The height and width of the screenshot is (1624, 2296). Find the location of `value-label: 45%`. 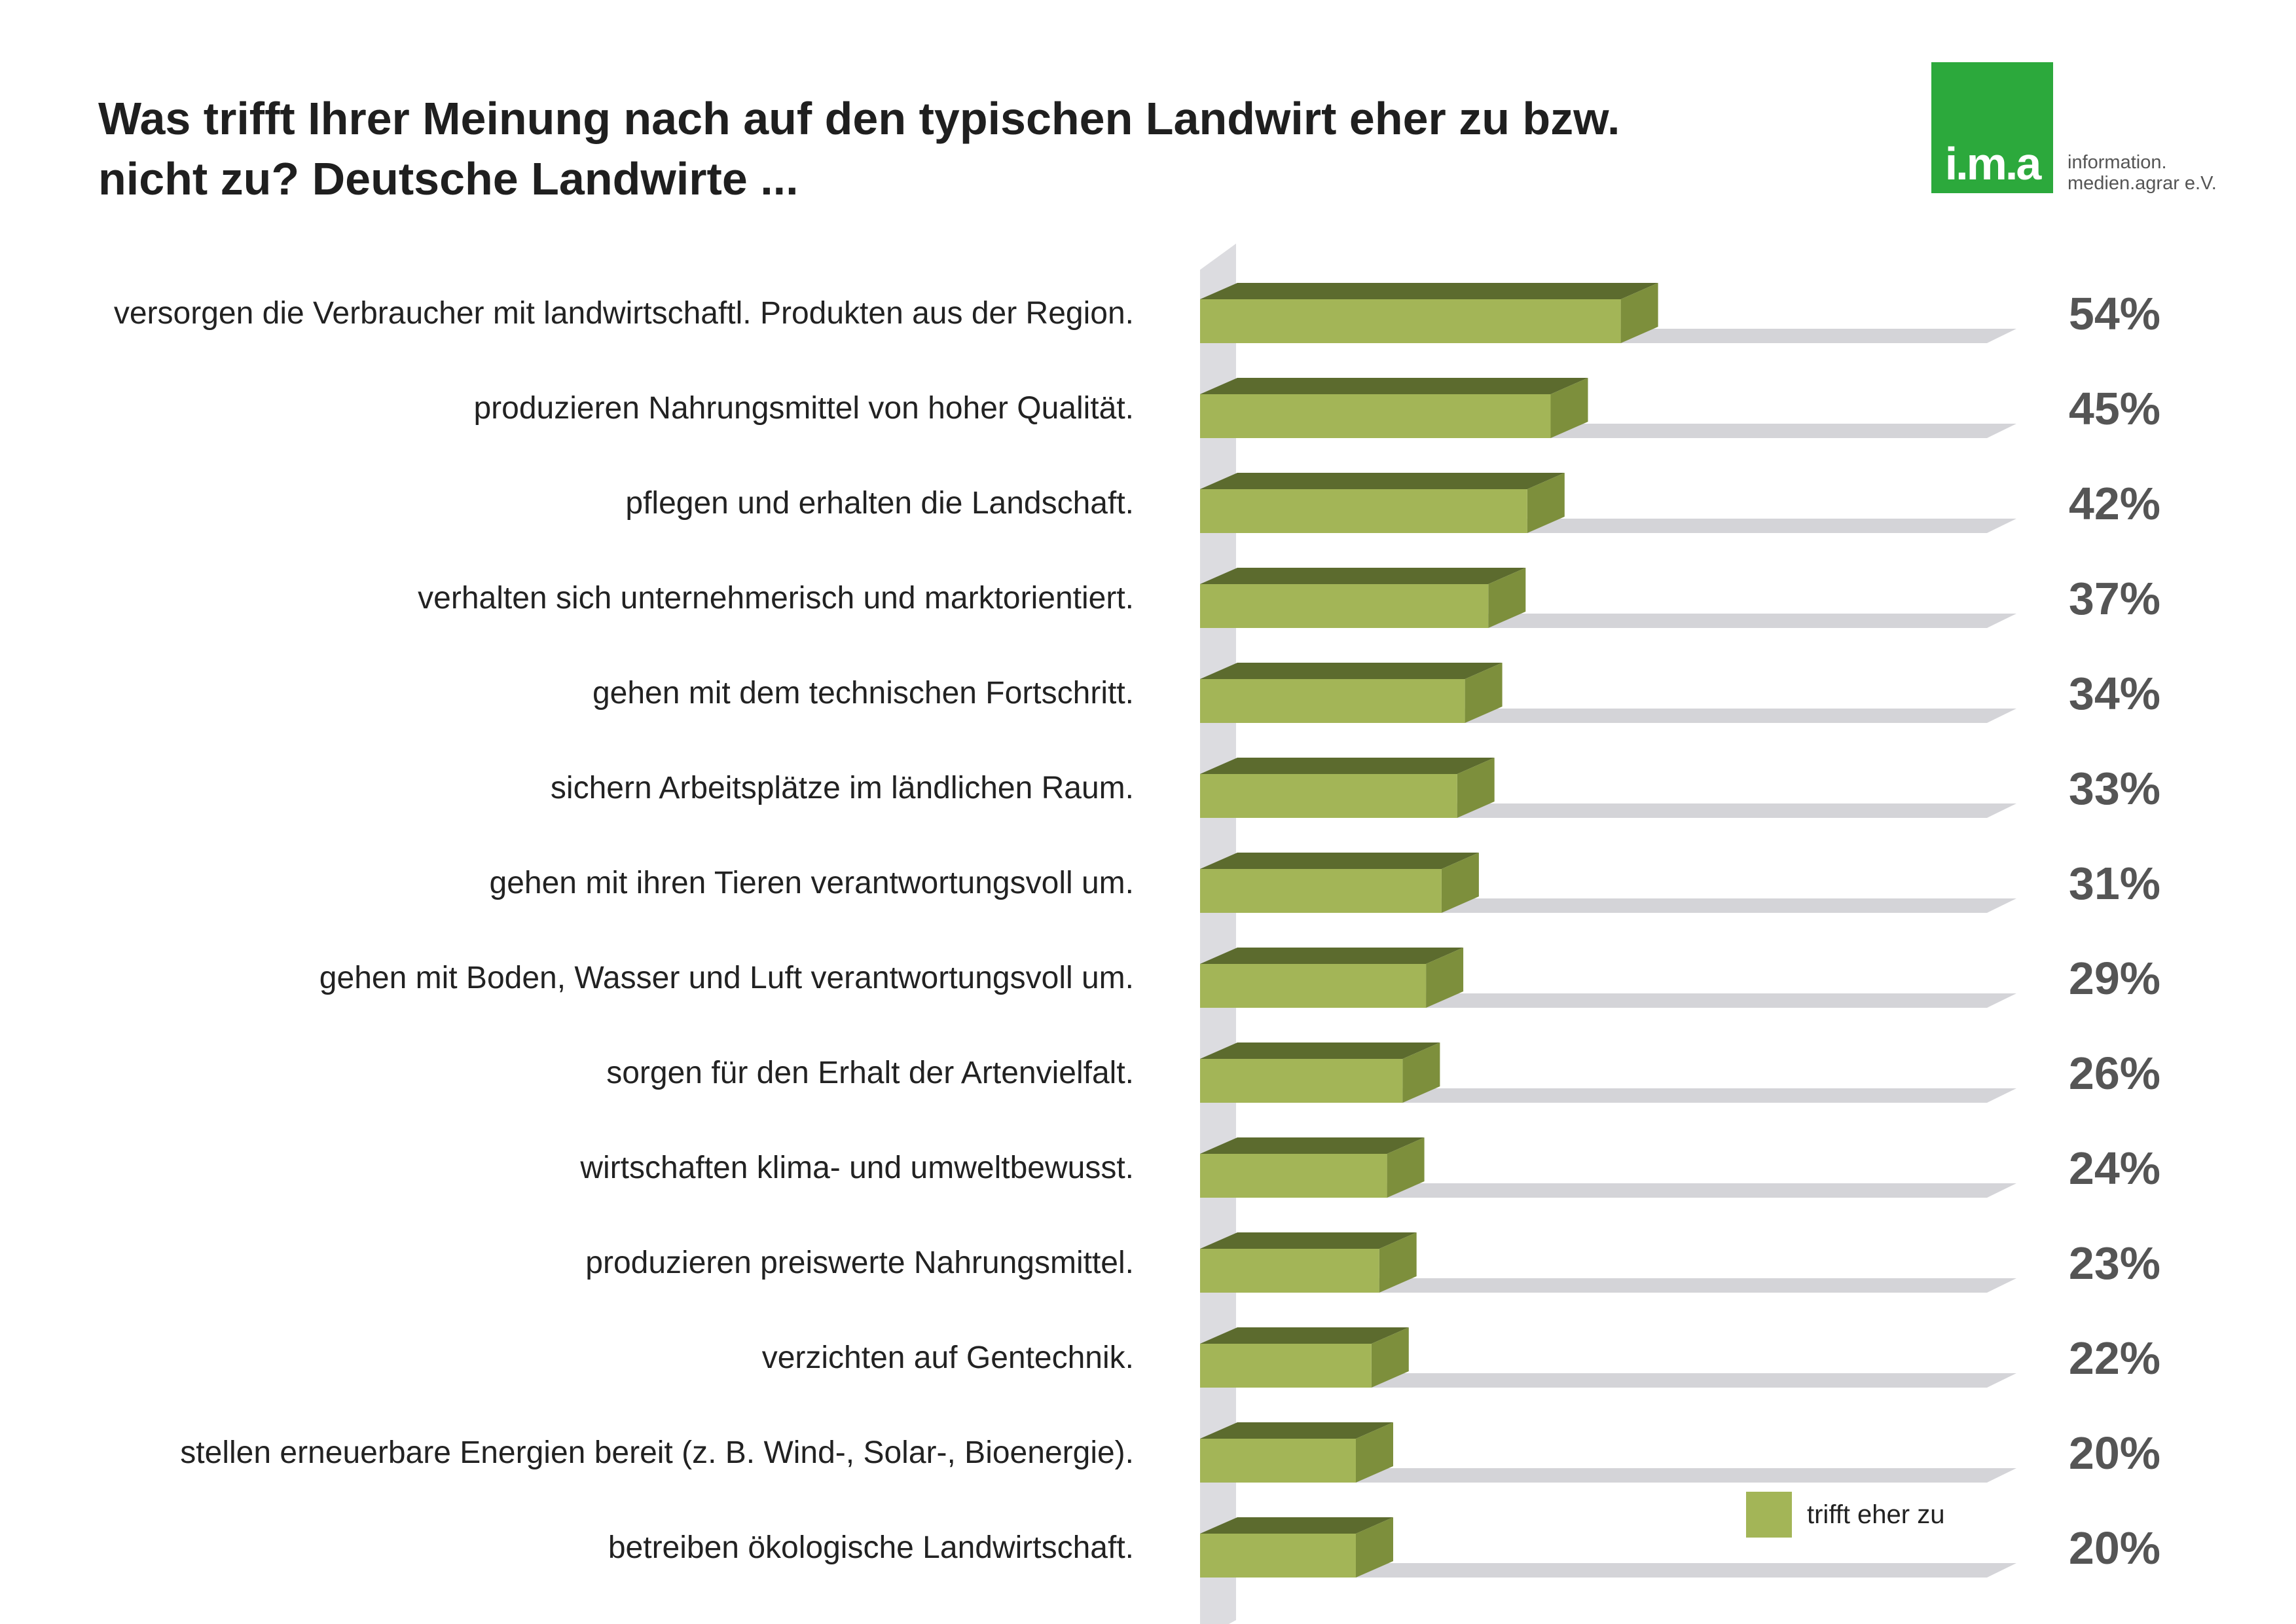

value-label: 45% is located at coordinates (2114, 408).